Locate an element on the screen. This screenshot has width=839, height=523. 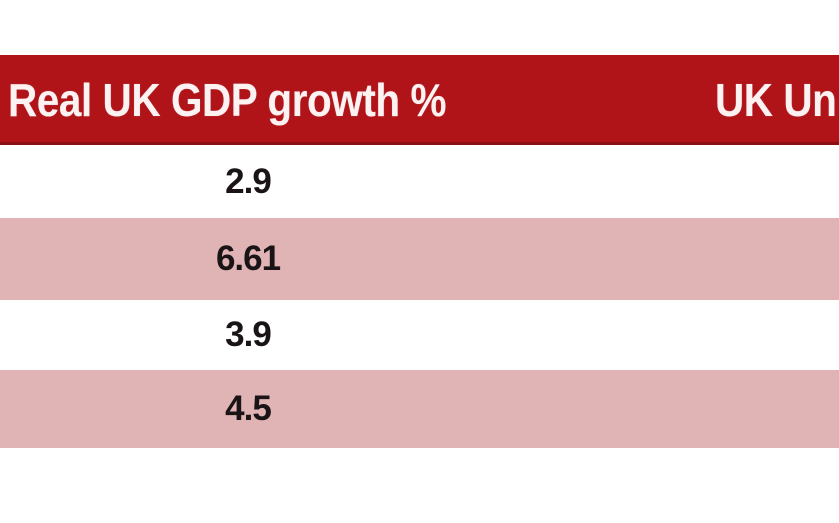
bottom-margin is located at coordinates (419, 485).